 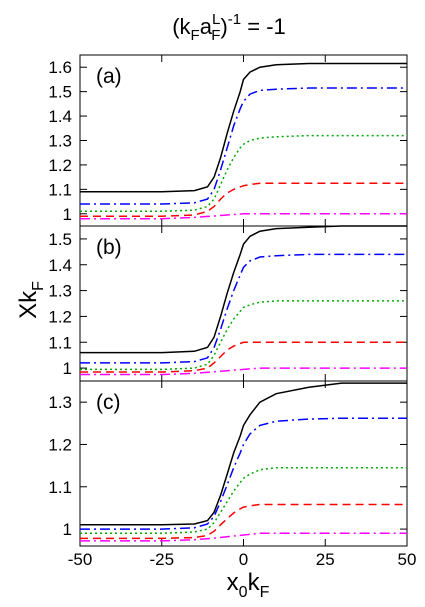 I want to click on x-tick-label: -50, so click(x=80, y=559).